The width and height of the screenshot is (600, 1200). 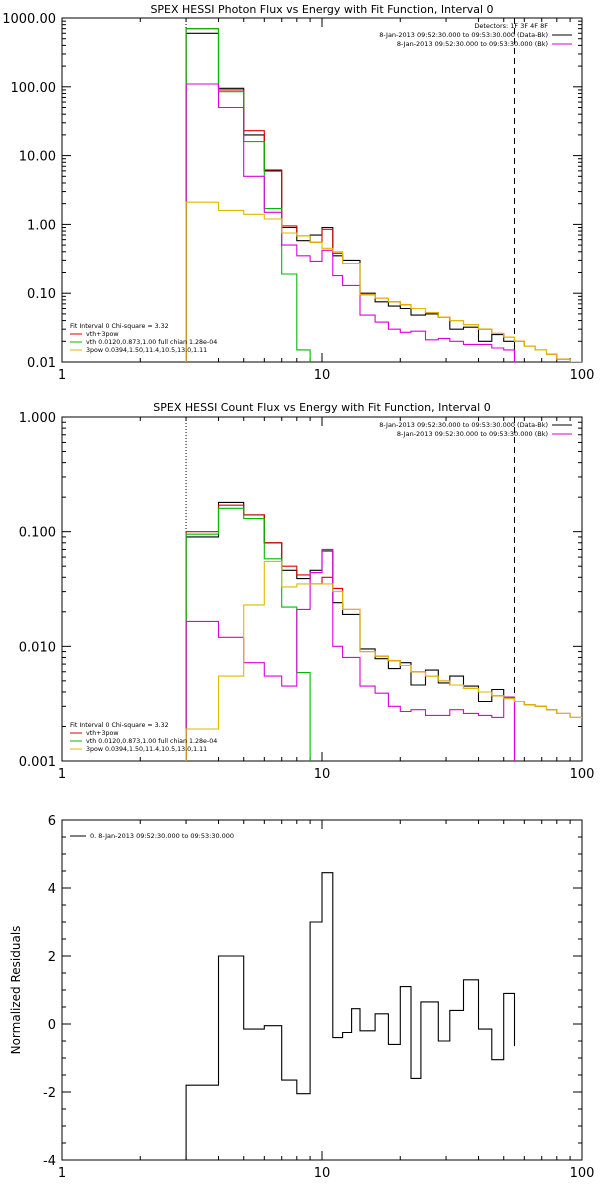 What do you see at coordinates (41, 225) in the screenshot?
I see `y-tick-label: 1.00` at bounding box center [41, 225].